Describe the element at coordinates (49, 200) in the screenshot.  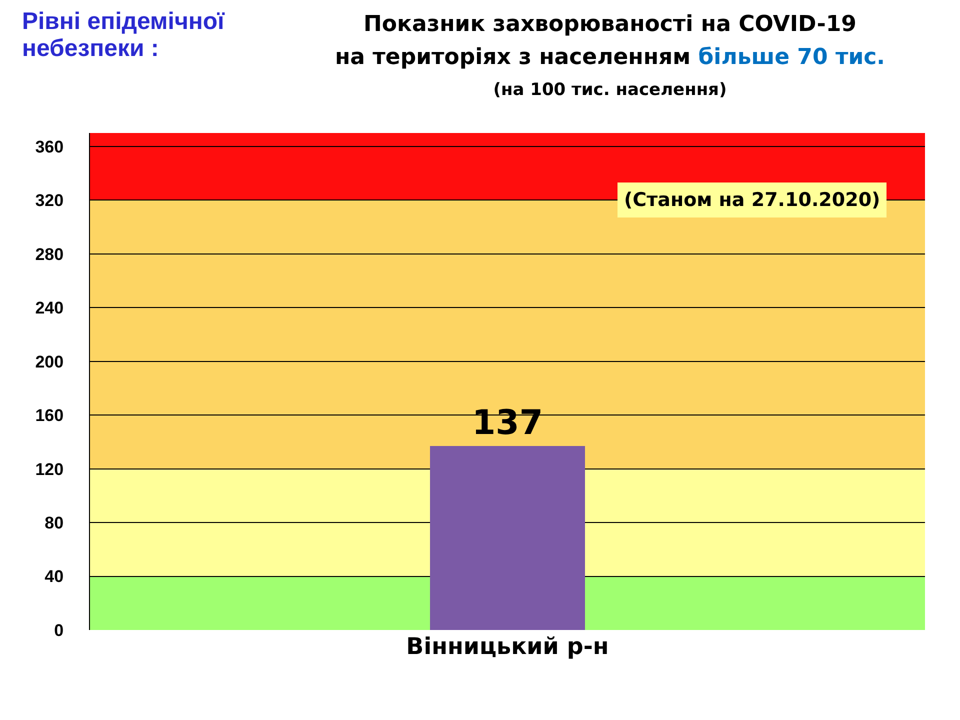
I see `y-tick-label: 320` at that location.